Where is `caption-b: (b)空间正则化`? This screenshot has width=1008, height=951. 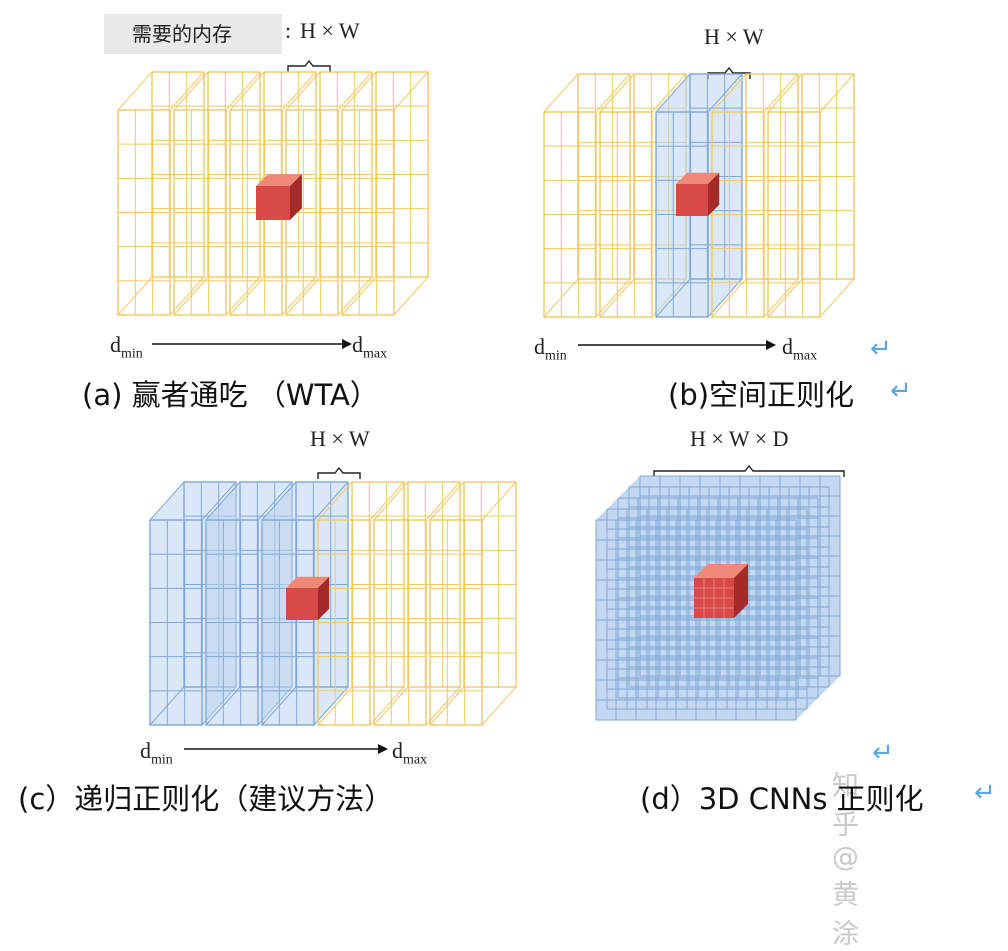
caption-b: (b)空间正则化 is located at coordinates (761, 395).